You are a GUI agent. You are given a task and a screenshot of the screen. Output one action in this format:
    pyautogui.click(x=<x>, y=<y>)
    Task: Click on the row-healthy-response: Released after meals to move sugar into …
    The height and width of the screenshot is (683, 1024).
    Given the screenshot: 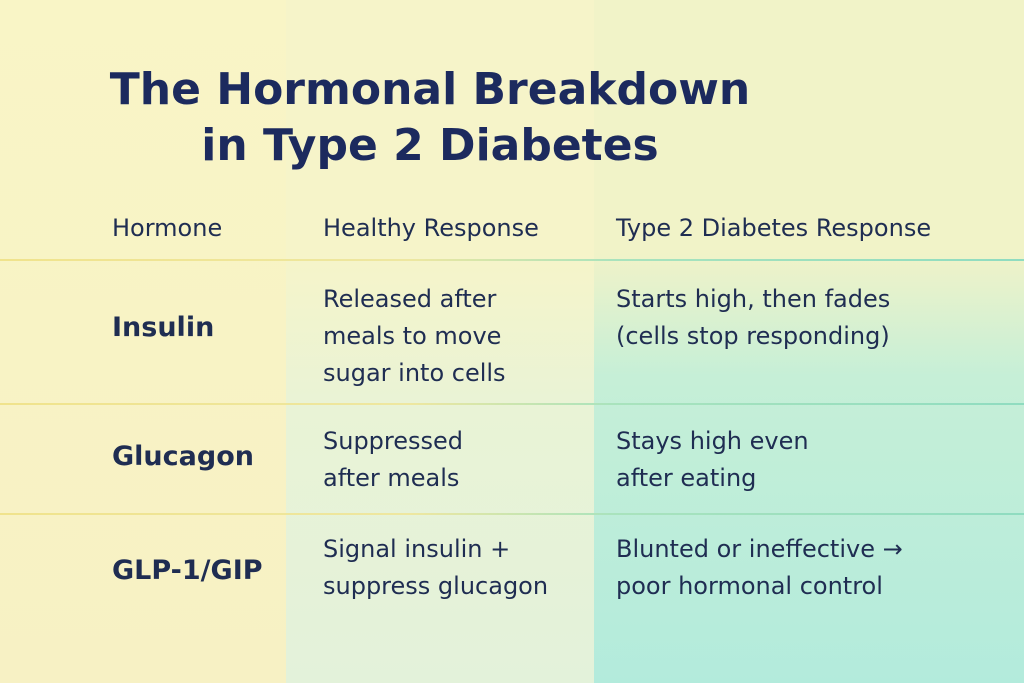 What is the action you would take?
    pyautogui.click(x=414, y=336)
    